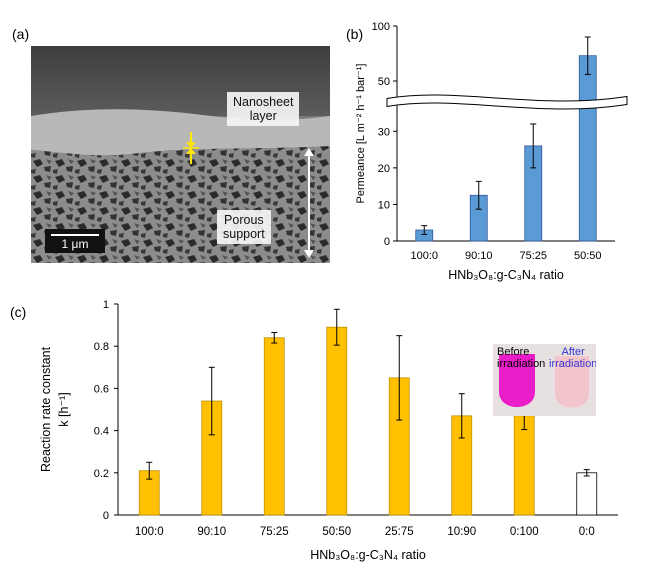 The image size is (649, 574). I want to click on y-tick-label: 50, so click(384, 82).